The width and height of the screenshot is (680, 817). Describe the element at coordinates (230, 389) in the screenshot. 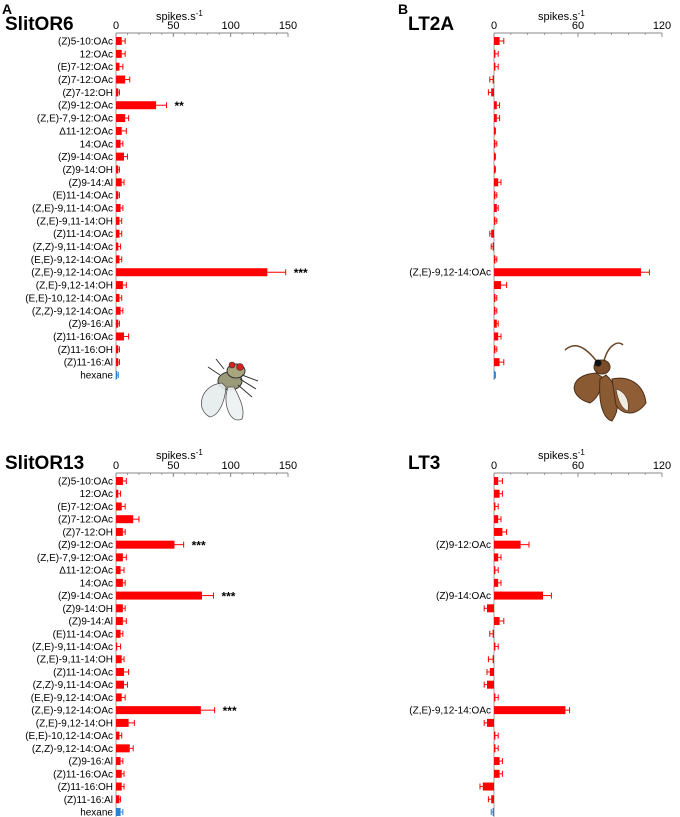

I see `fly-icon` at that location.